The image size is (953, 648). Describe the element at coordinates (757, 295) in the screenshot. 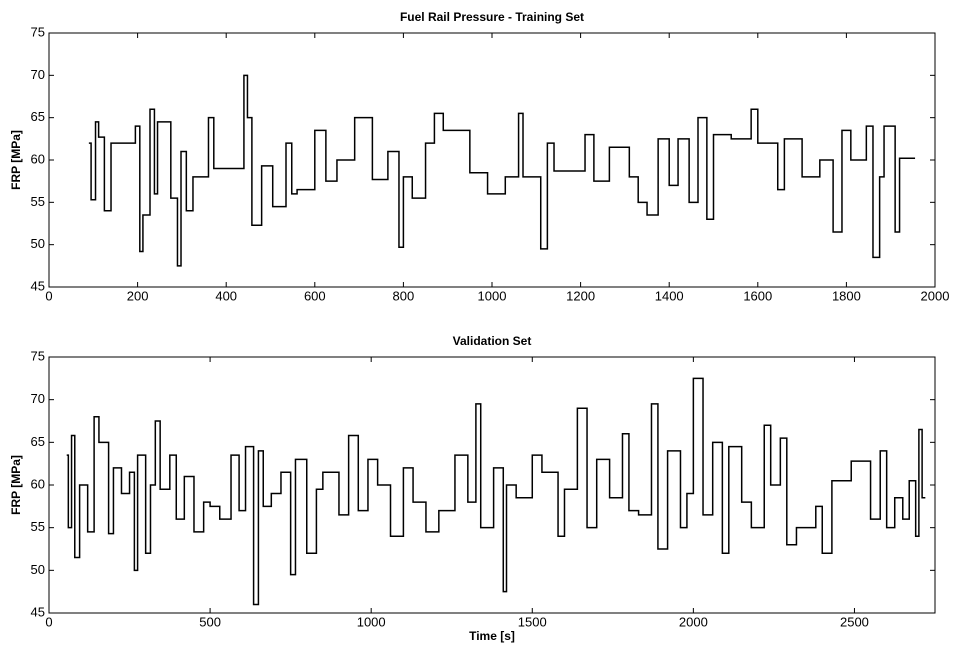

I see `x-tick-label: 1600` at that location.